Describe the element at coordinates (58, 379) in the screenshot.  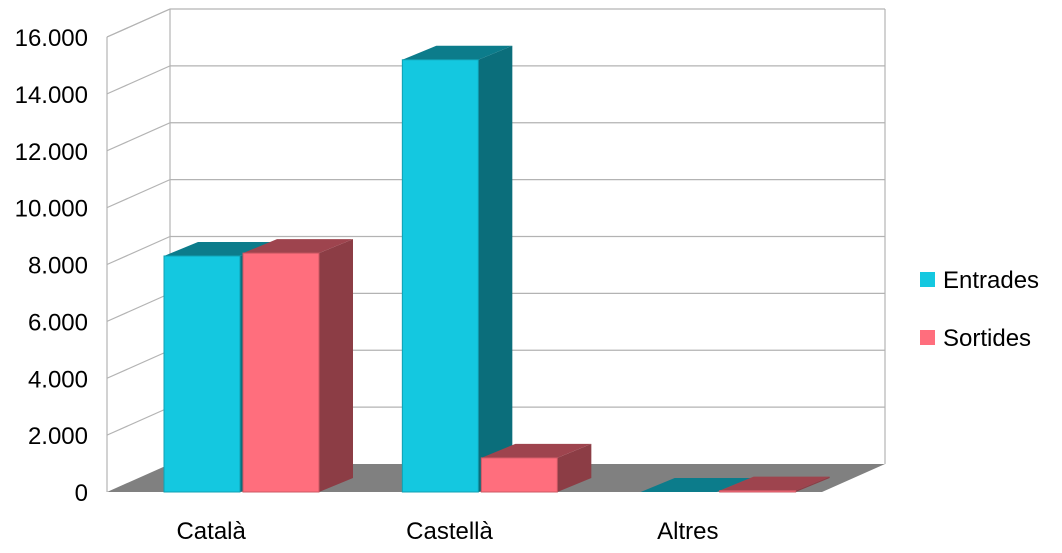
I see `y-tick-label: 4.000` at that location.